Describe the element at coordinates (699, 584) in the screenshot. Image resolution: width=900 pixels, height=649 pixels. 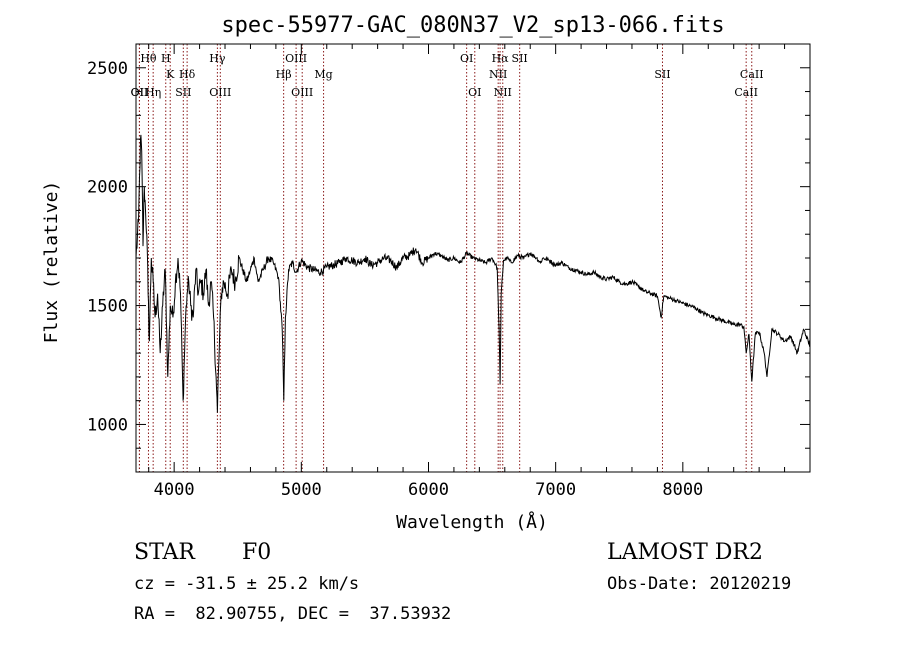
I see `observation-date: Obs-Date: 20120219` at that location.